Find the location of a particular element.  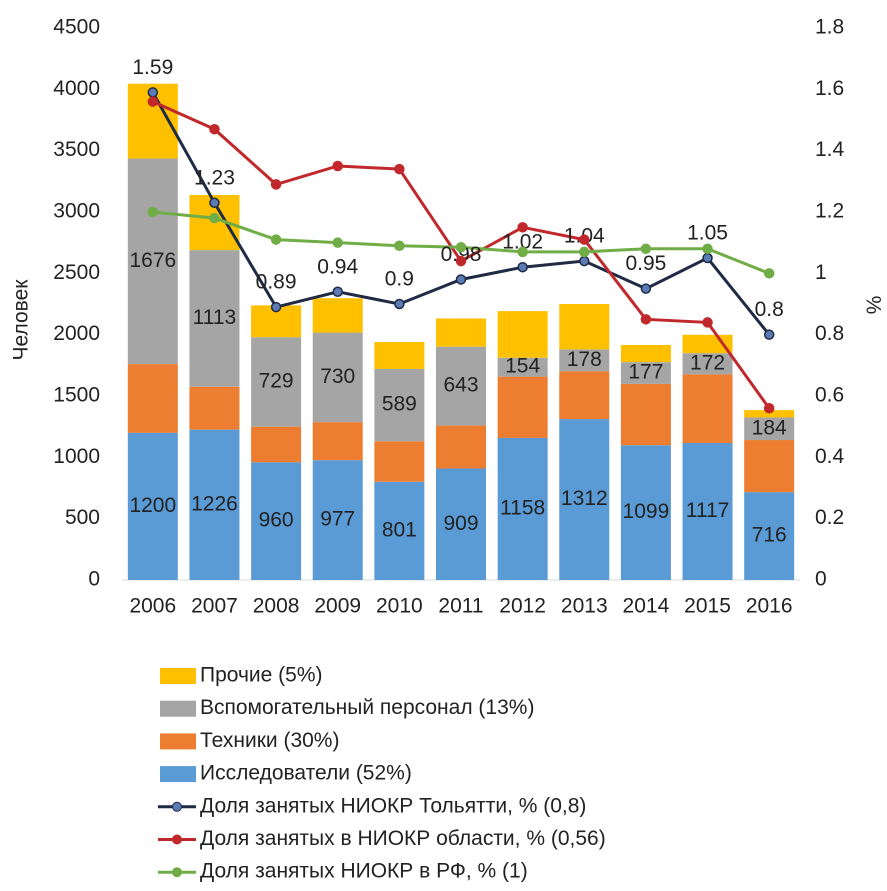

data-label: 977 is located at coordinates (337, 519).